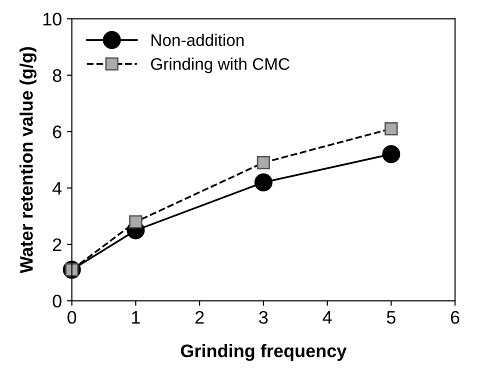  What do you see at coordinates (52, 19) in the screenshot?
I see `y-tick-label: 10` at bounding box center [52, 19].